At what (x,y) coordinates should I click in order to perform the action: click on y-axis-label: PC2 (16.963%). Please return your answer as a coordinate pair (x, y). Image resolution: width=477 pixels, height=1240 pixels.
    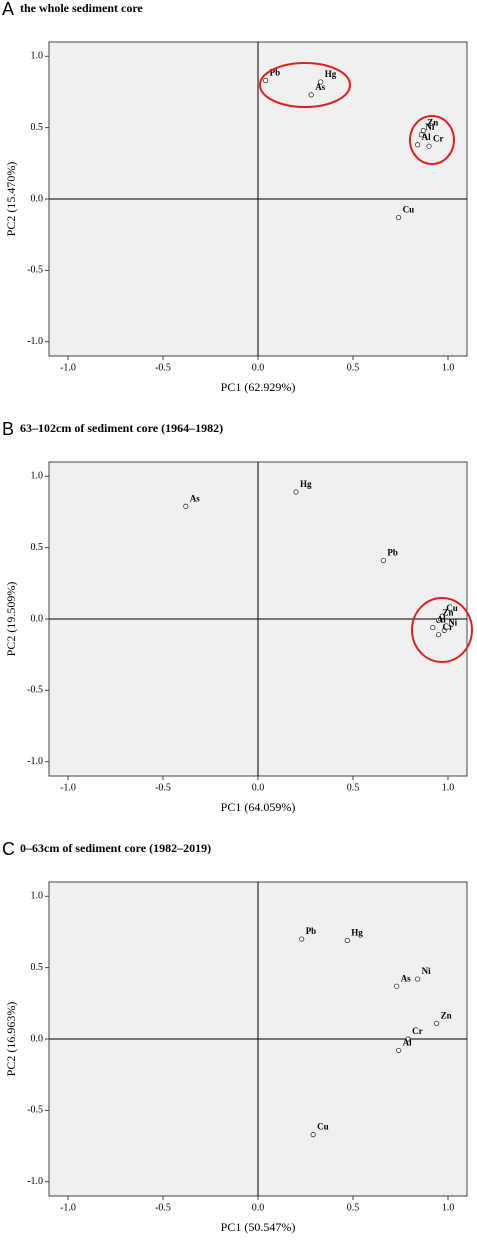
    Looking at the image, I should click on (11, 1039).